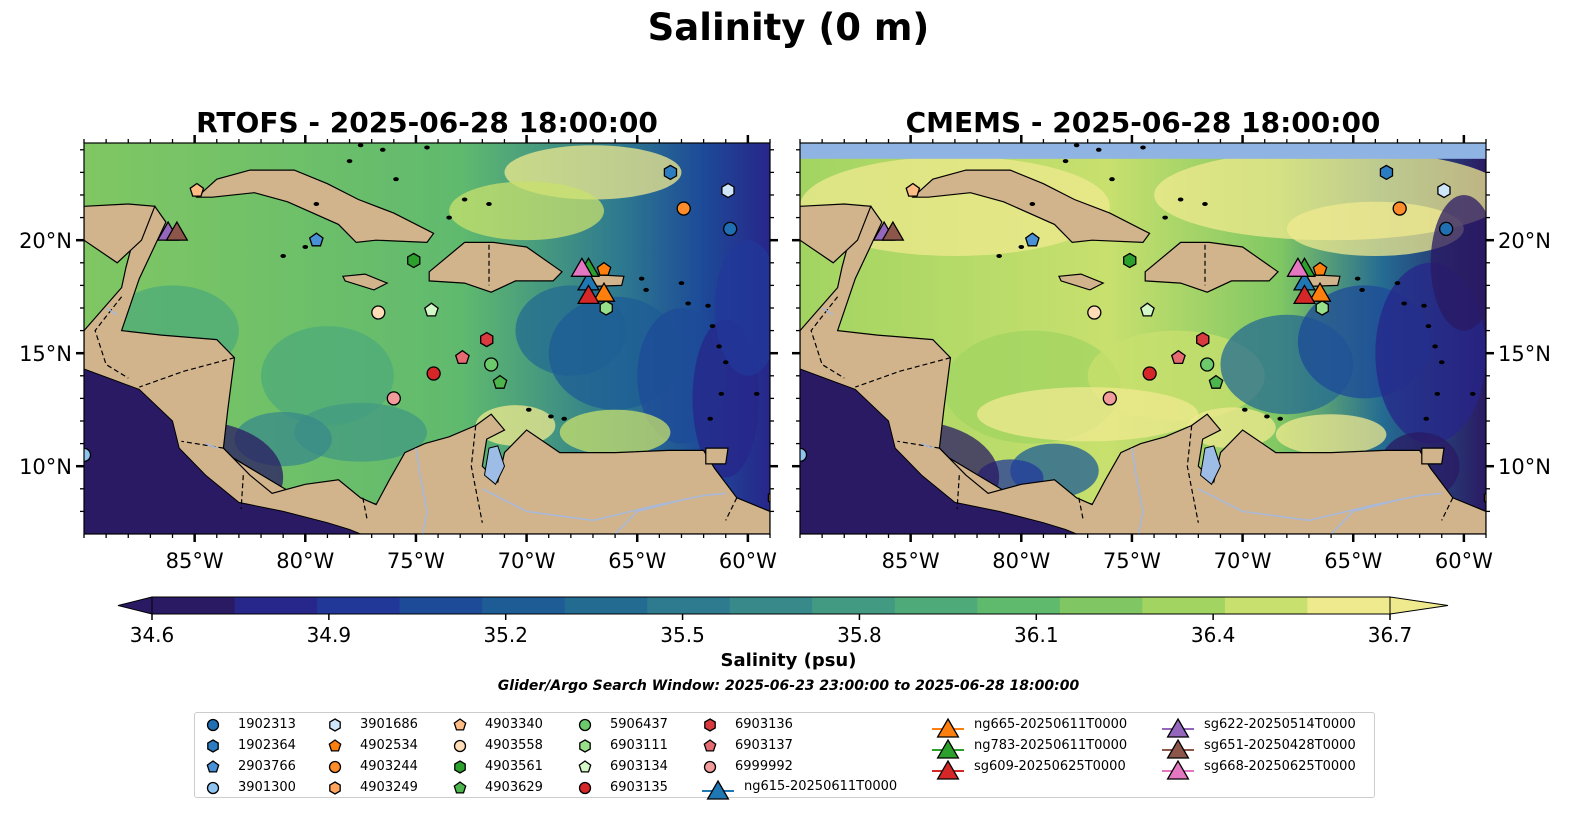 This screenshot has width=1577, height=827. Describe the element at coordinates (938, 451) in the screenshot. I see `pacific-ocean` at that location.